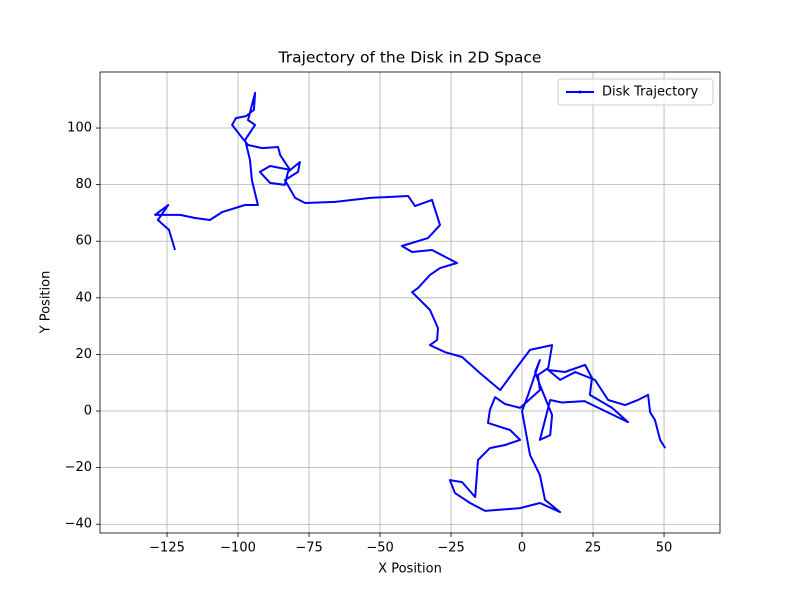 The height and width of the screenshot is (600, 800). I want to click on legend: Disk Trajectory, so click(635, 92).